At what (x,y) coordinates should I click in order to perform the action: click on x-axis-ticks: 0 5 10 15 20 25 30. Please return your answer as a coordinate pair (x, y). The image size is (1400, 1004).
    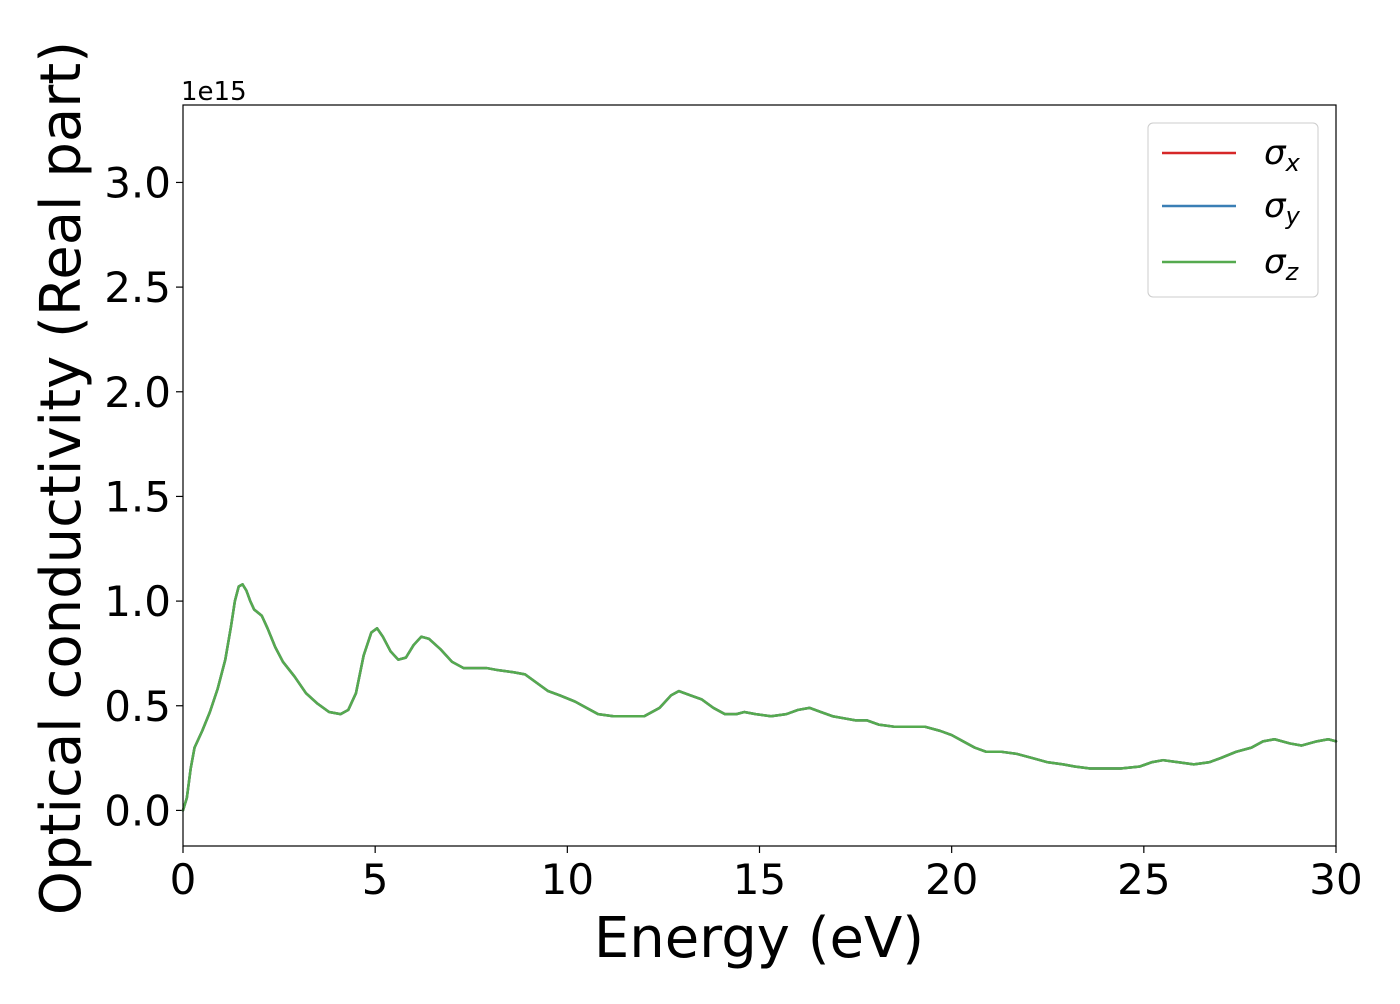
    Looking at the image, I should click on (766, 875).